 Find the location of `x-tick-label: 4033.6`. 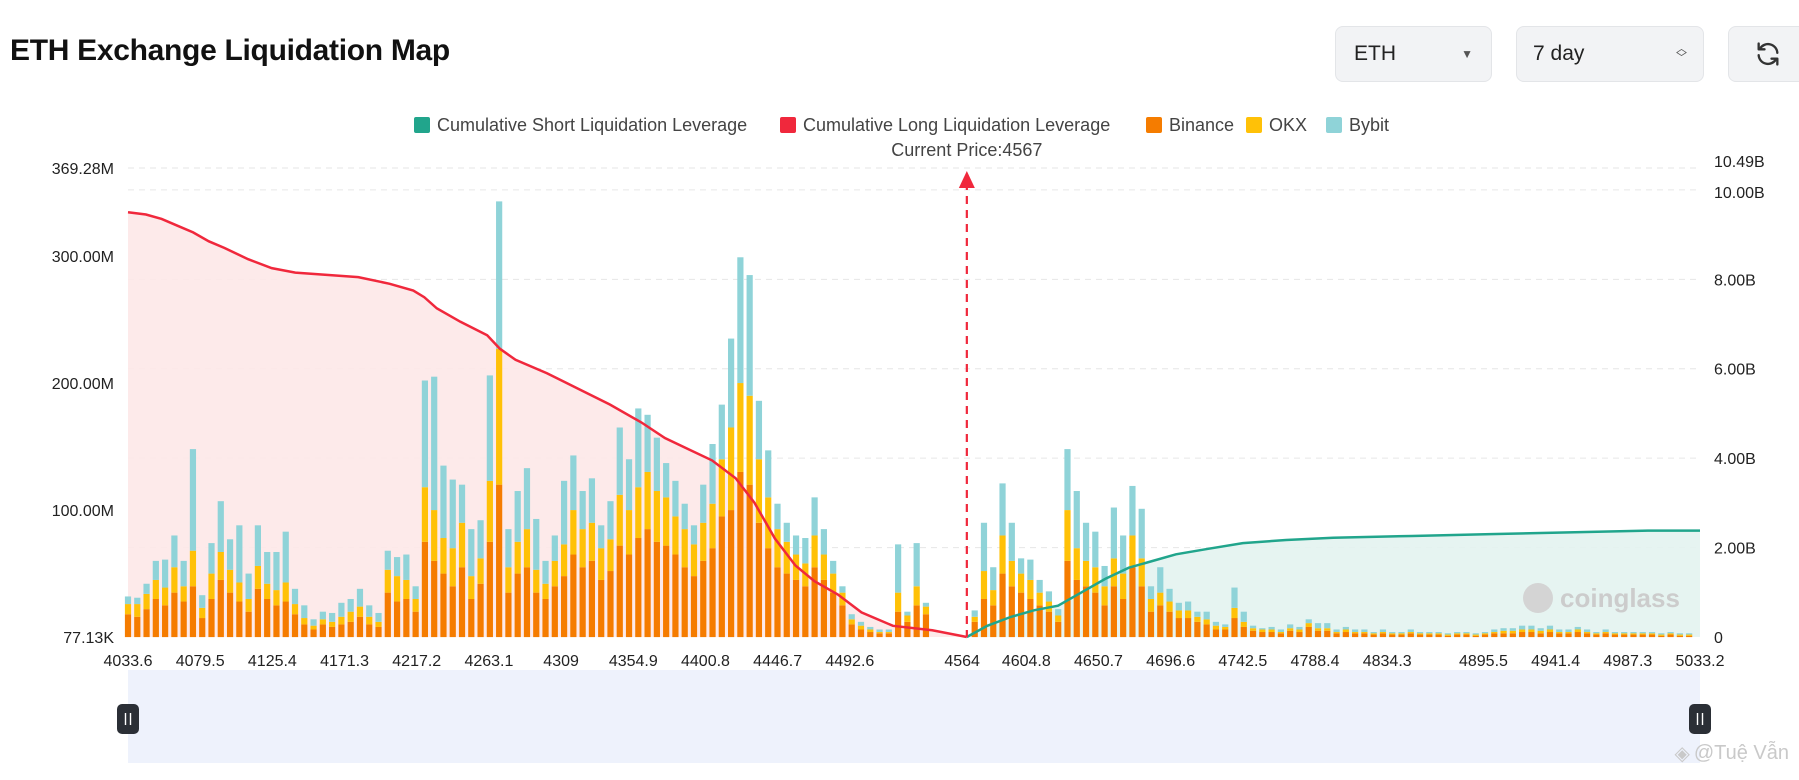

x-tick-label: 4033.6 is located at coordinates (128, 661).